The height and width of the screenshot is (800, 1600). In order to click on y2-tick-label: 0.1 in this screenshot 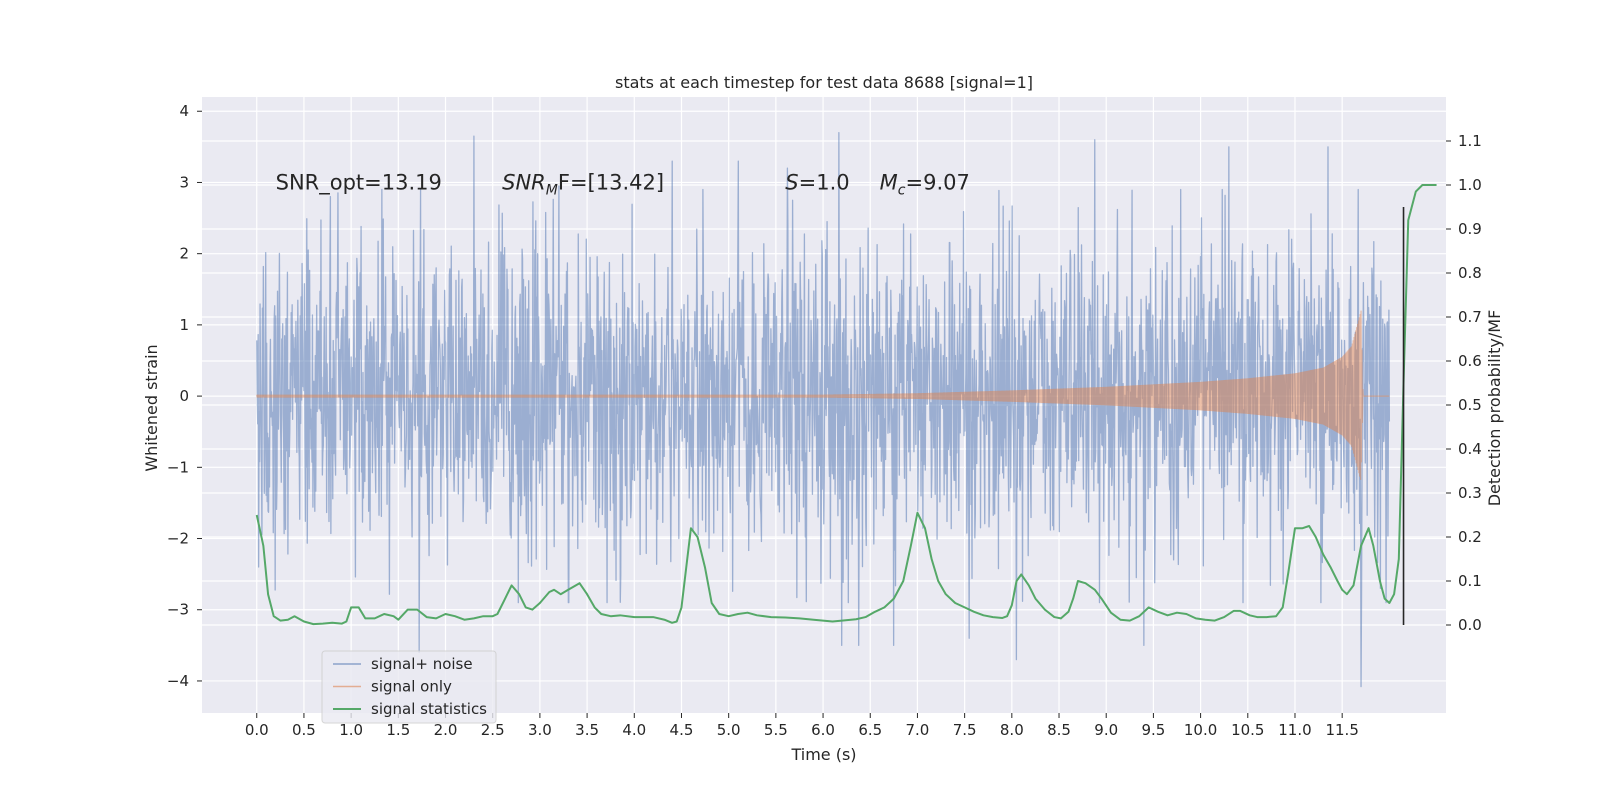, I will do `click(1470, 581)`.